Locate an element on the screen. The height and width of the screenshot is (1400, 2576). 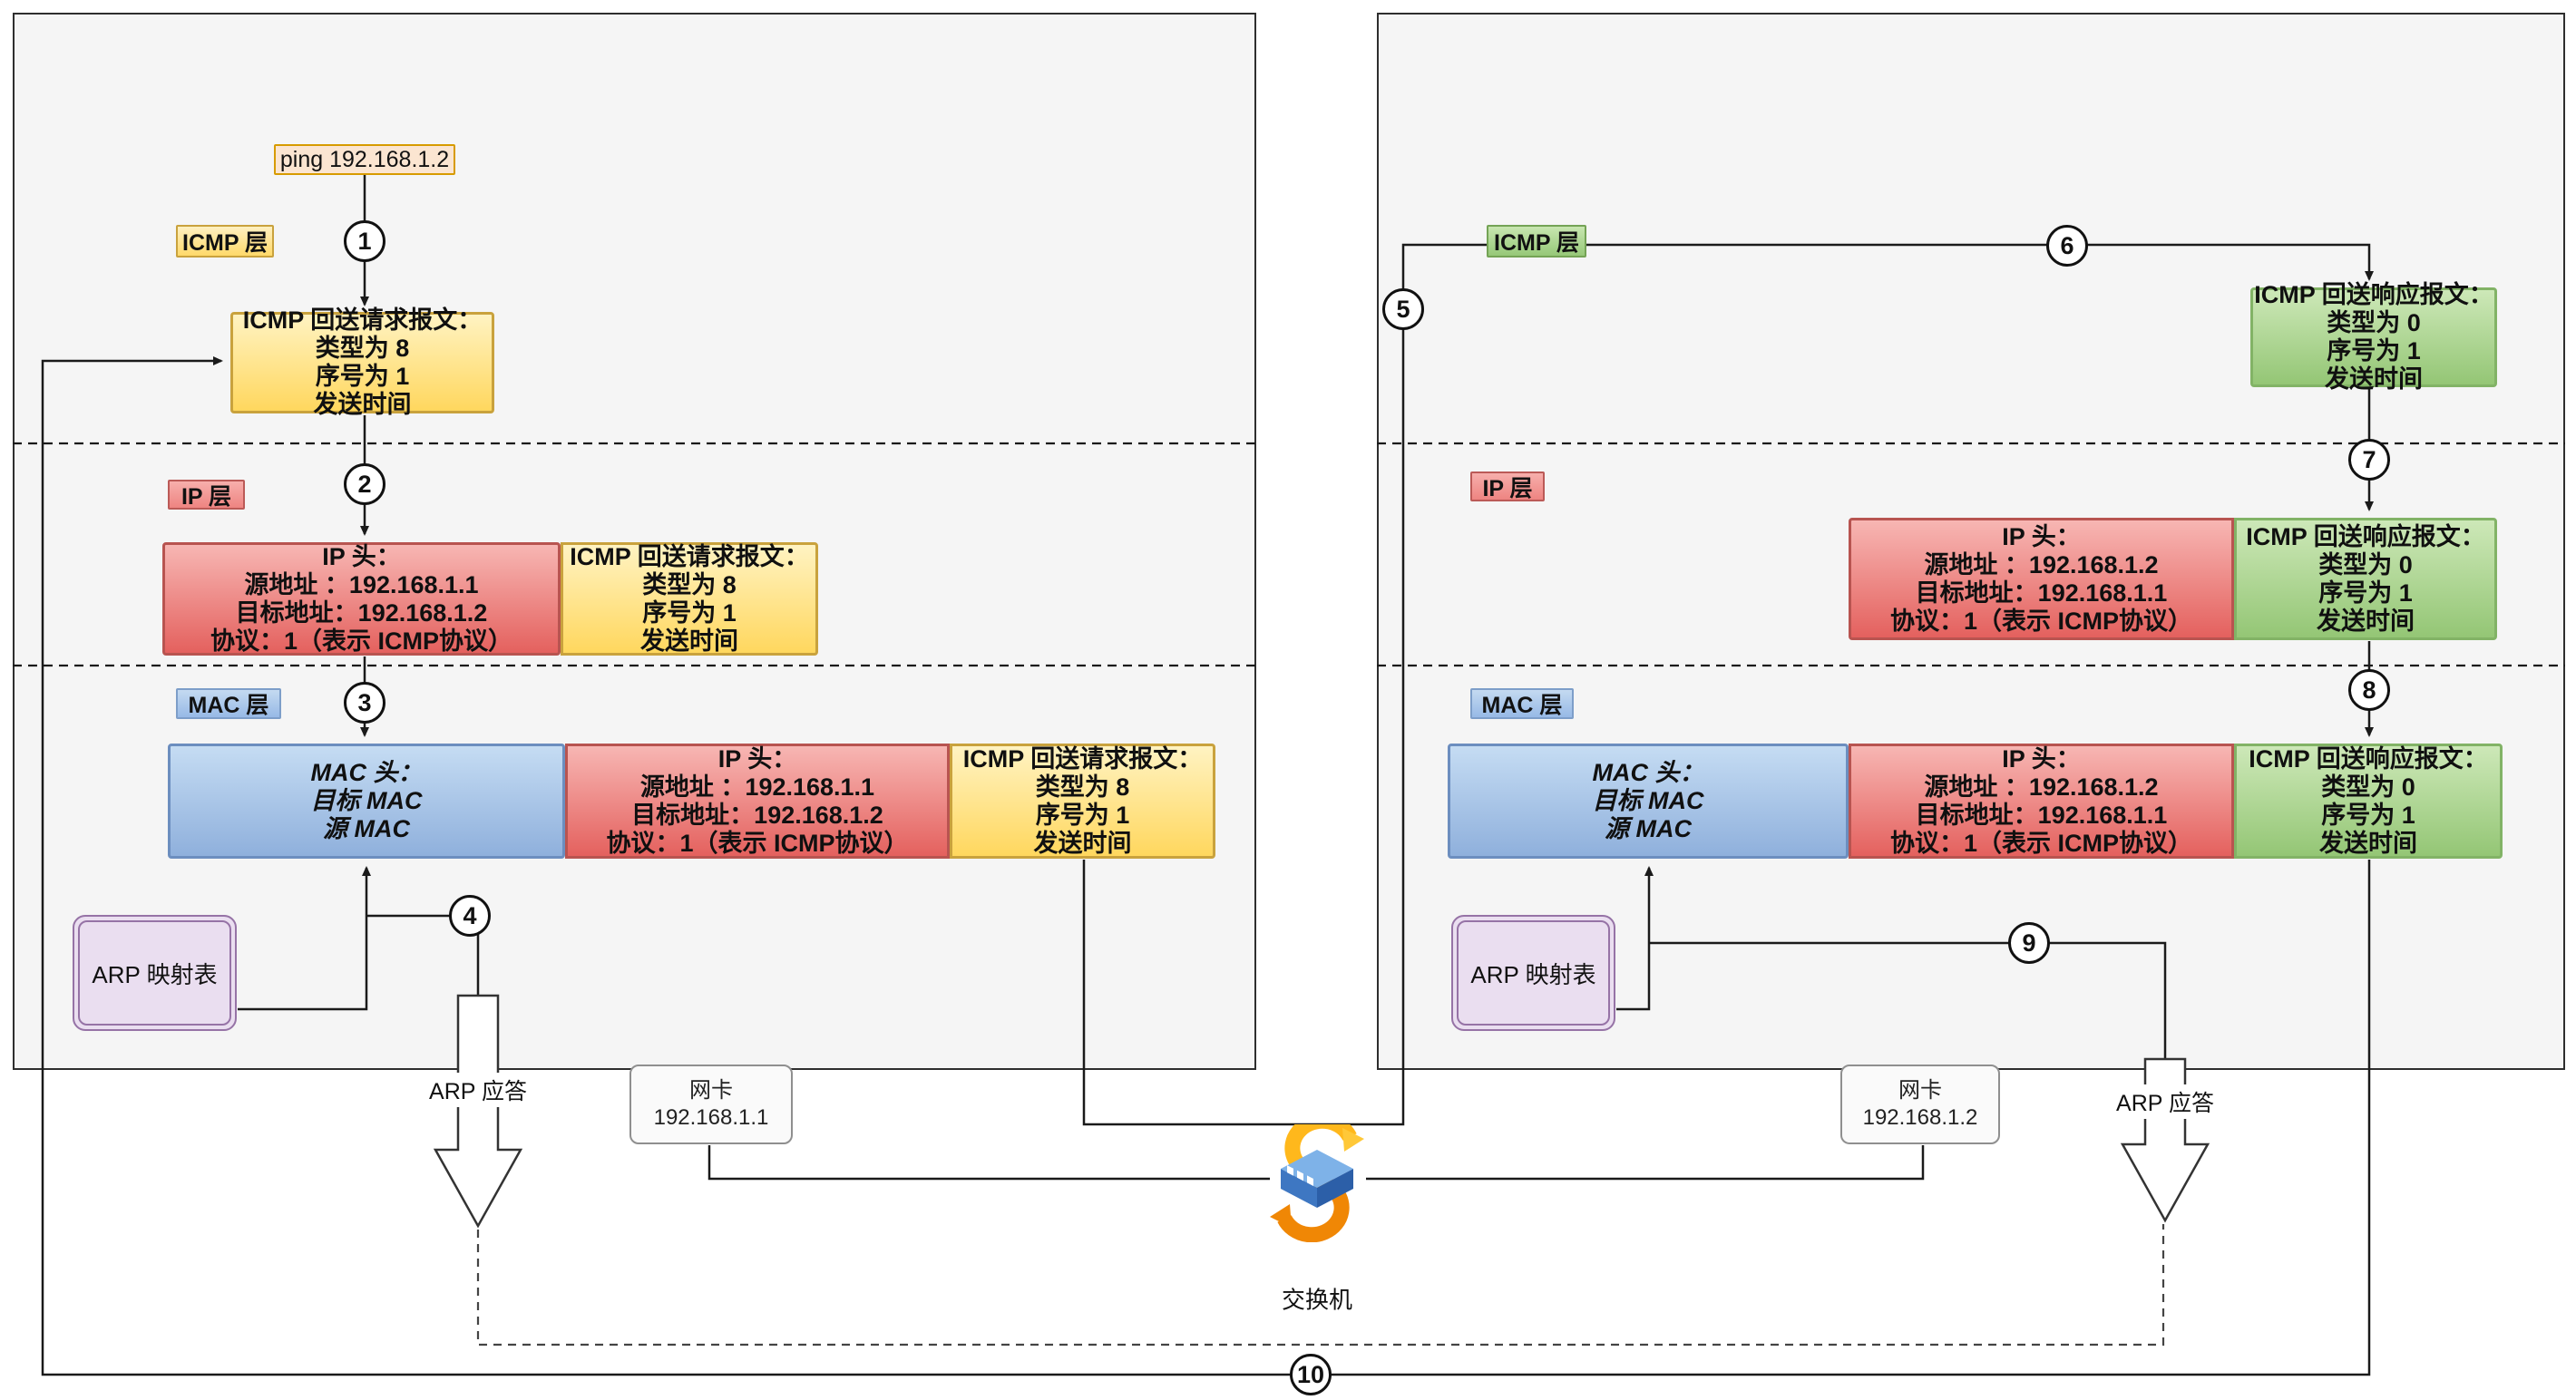
mac-layer-label-right: MAC 层 is located at coordinates (1522, 703).